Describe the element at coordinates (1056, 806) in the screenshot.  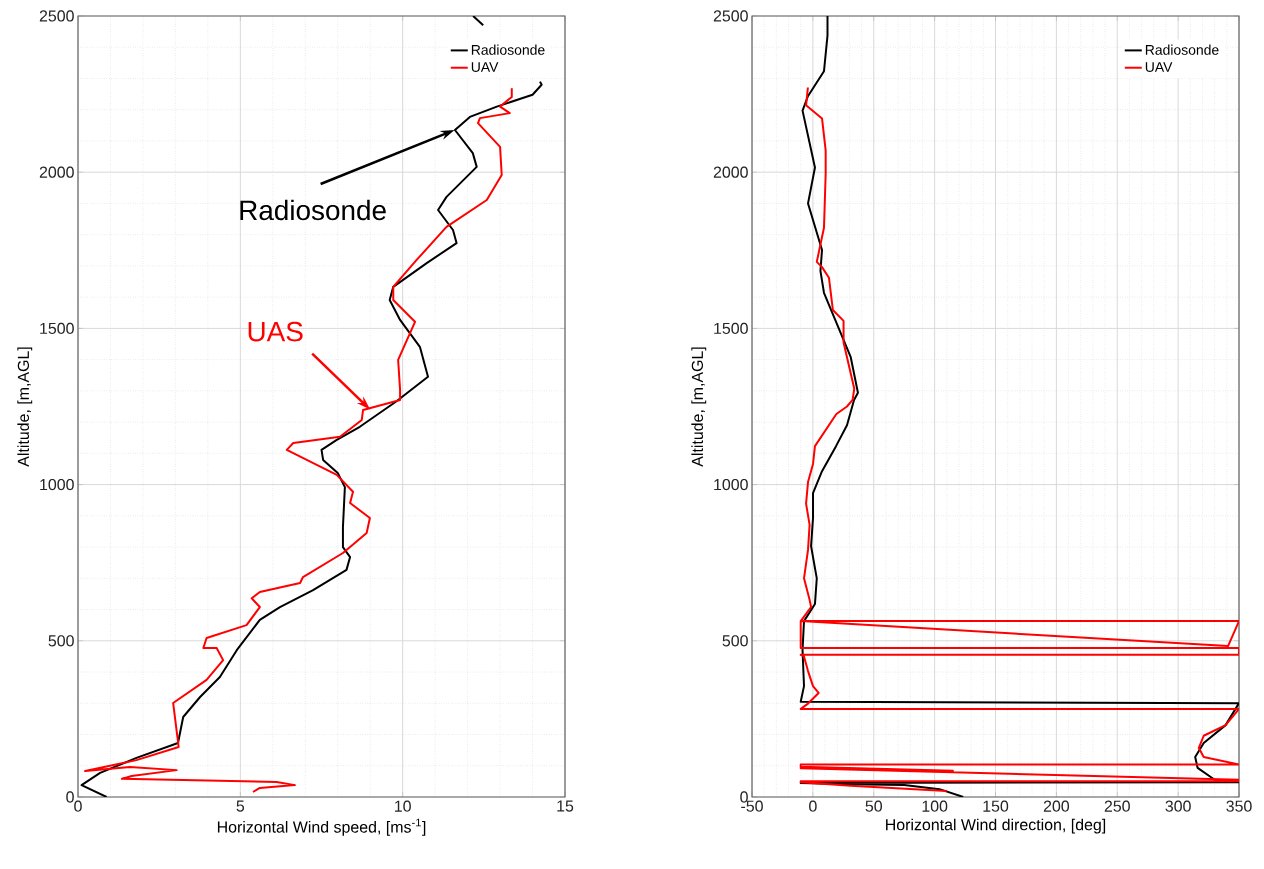
I see `x-tick-label: 200` at that location.